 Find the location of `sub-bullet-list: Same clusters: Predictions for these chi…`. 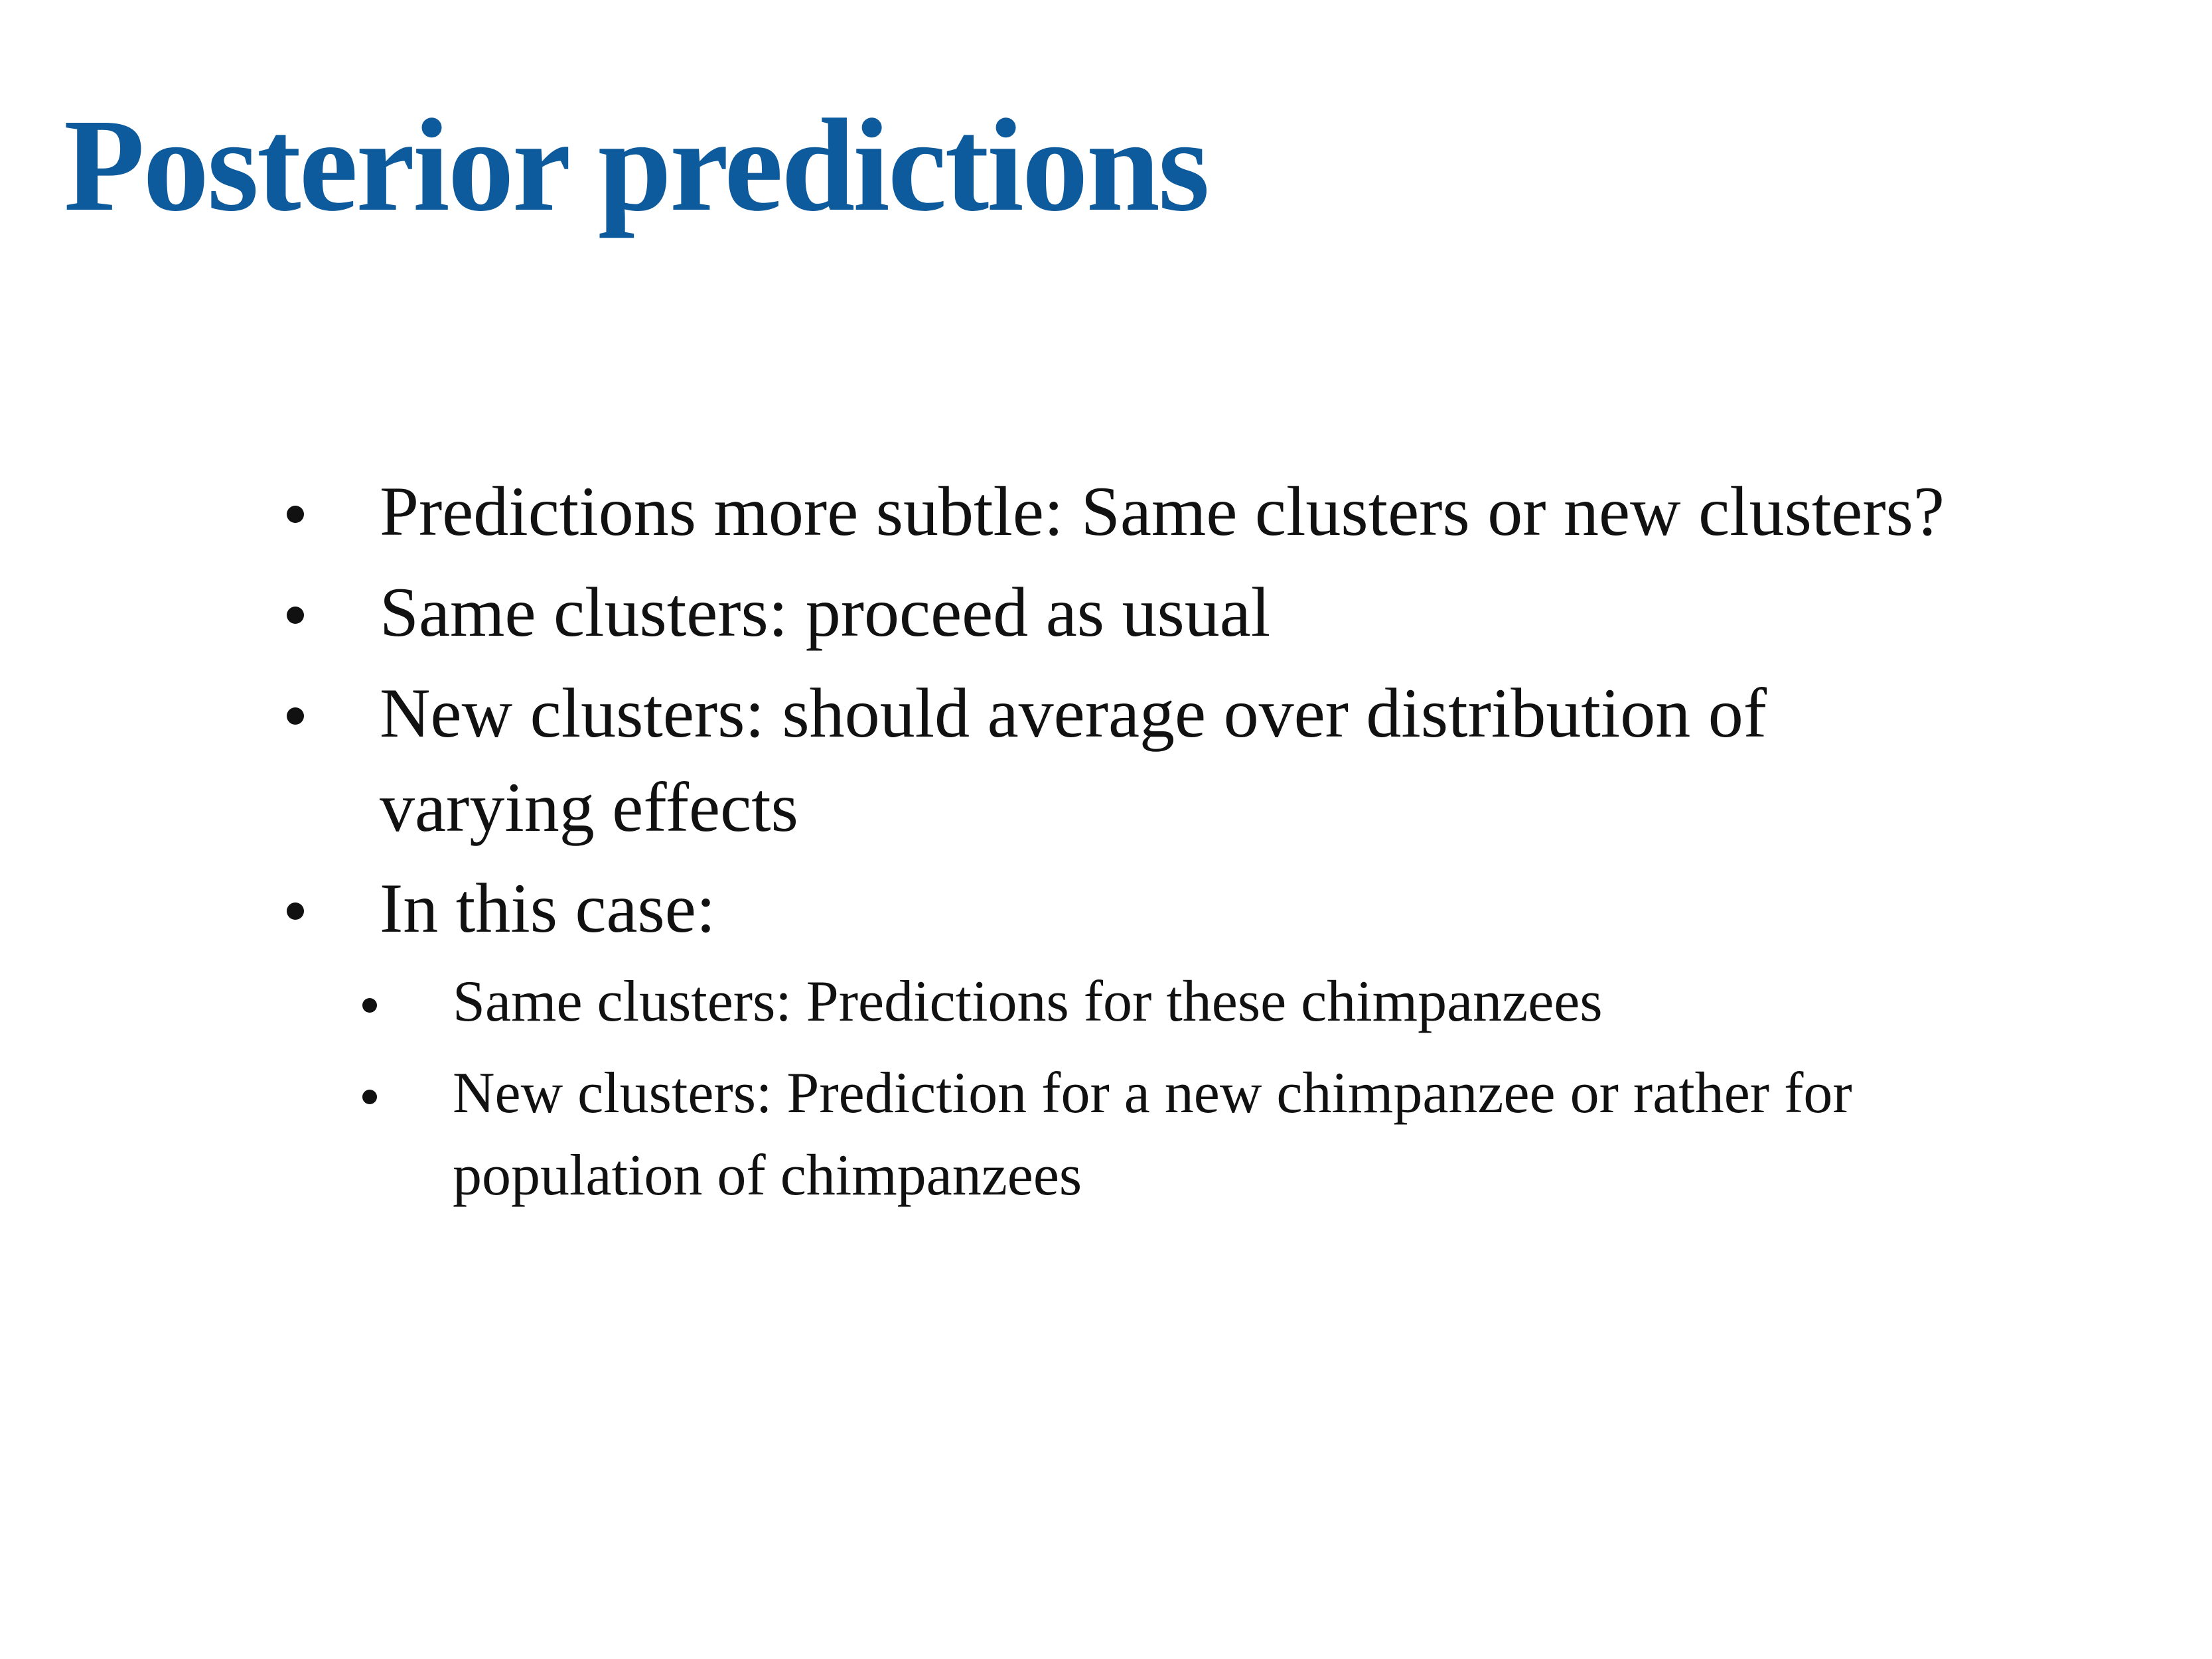

sub-bullet-list: Same clusters: Predictions for these chi… is located at coordinates (1129, 1089).